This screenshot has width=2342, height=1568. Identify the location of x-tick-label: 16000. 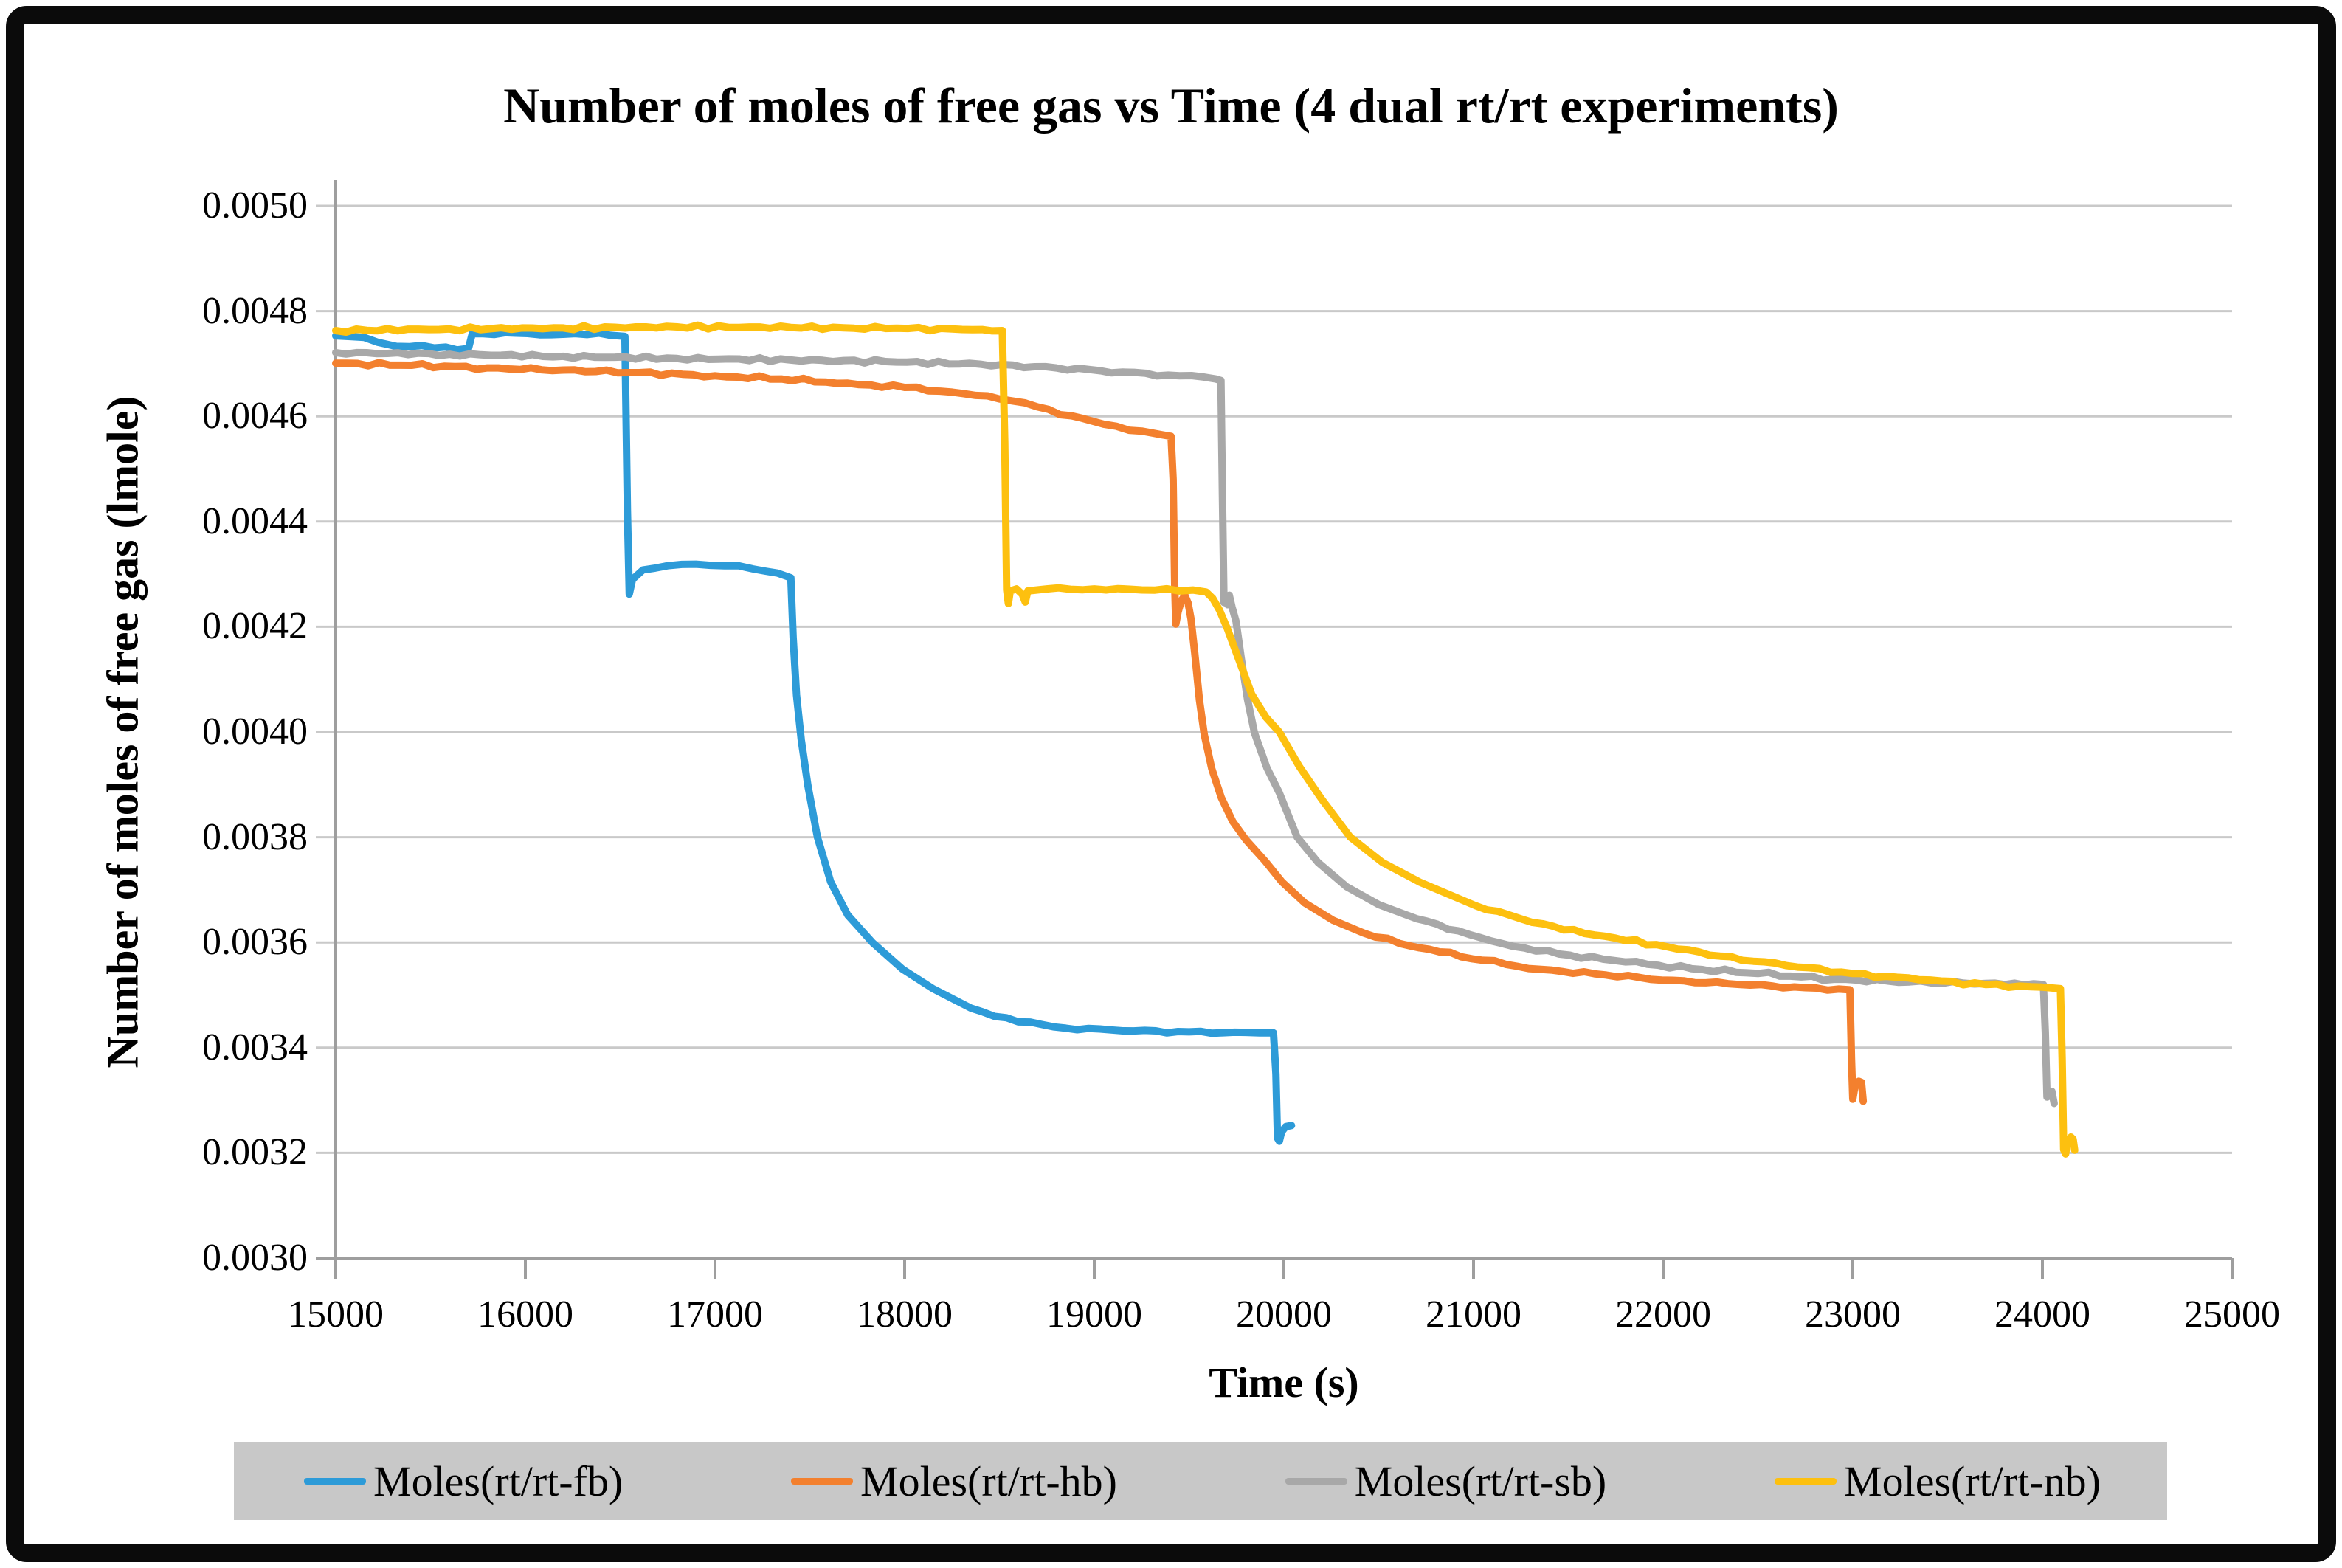
(525, 1315).